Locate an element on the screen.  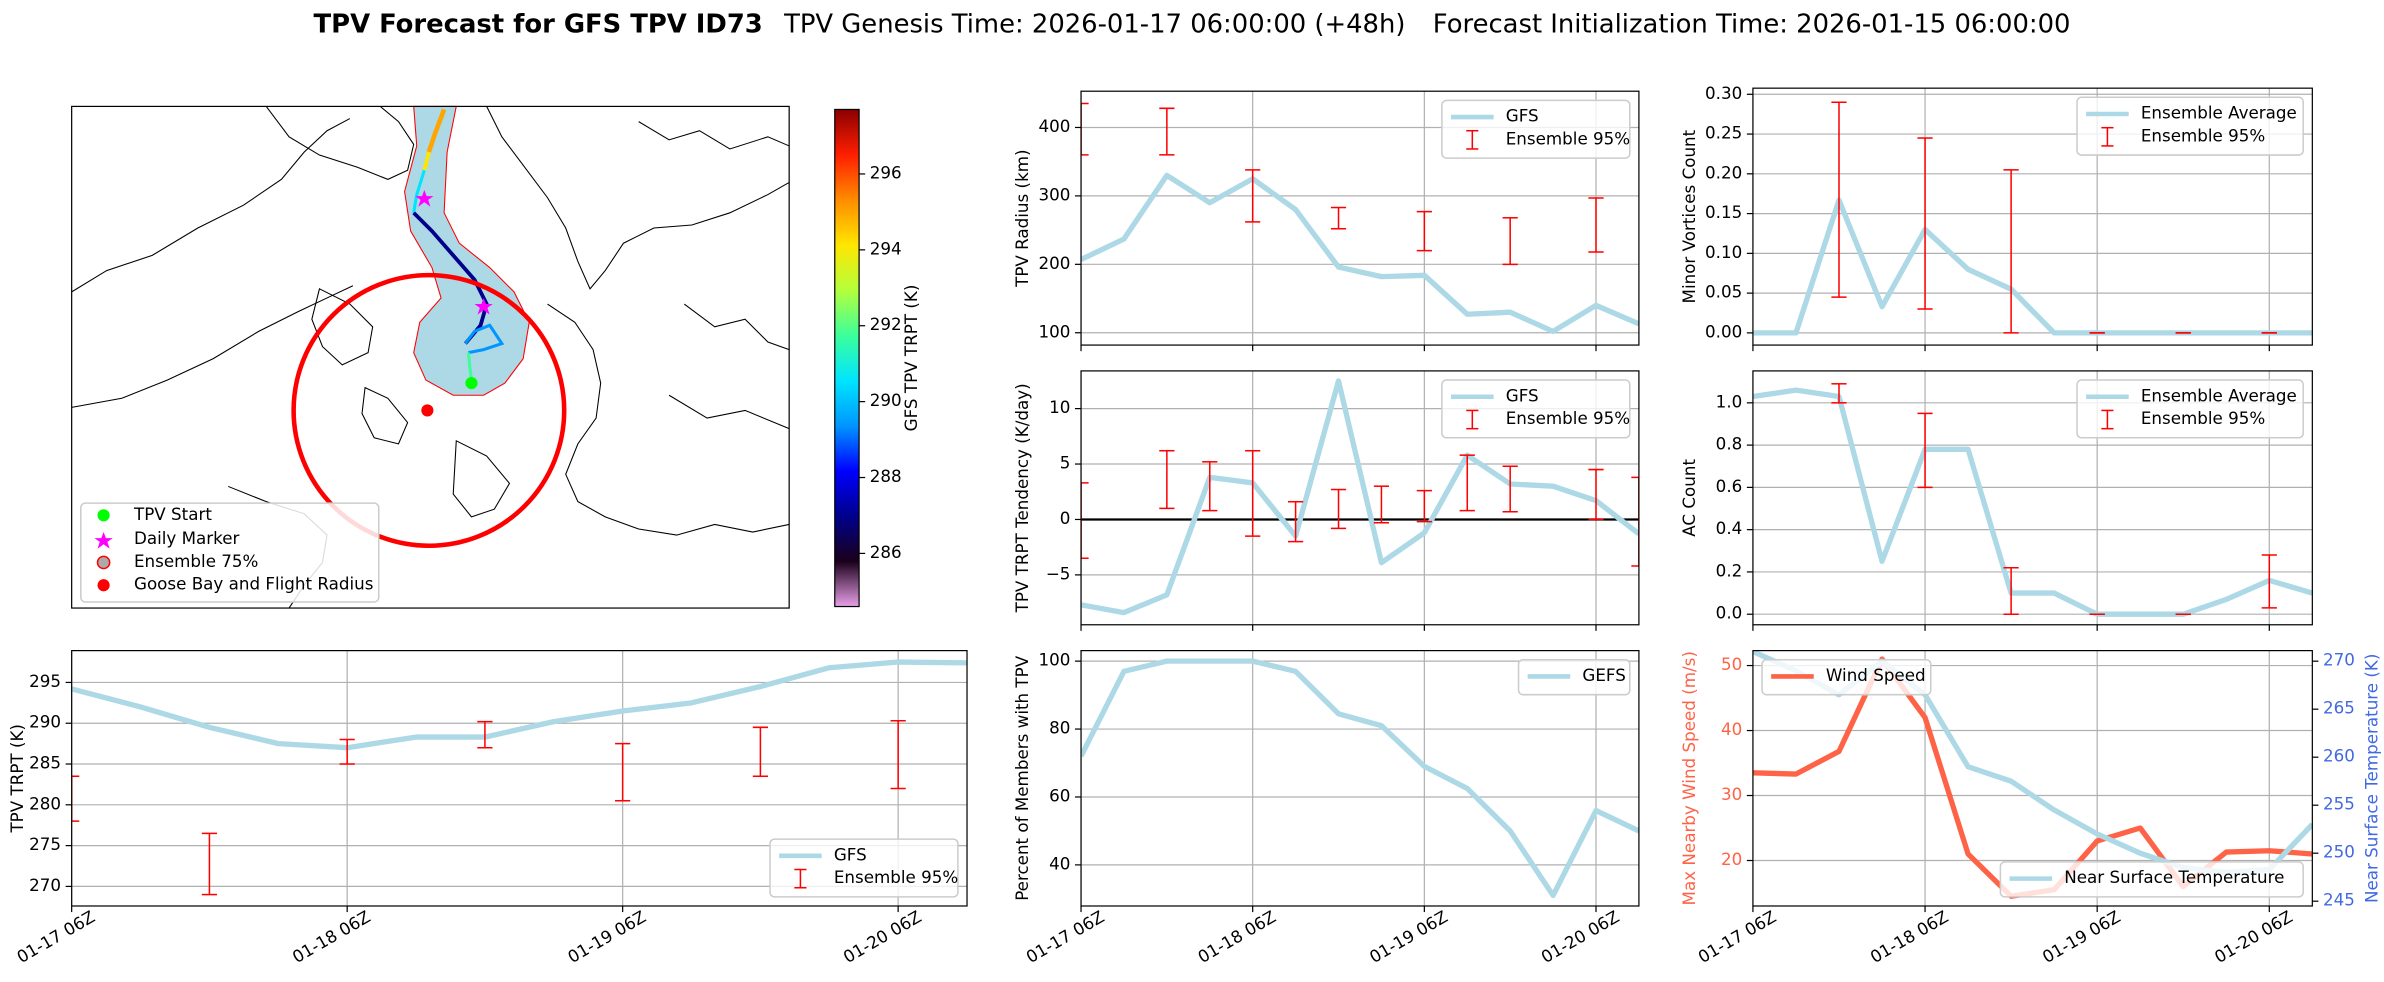
y-tick-label: 0.8 is located at coordinates (1729, 444).